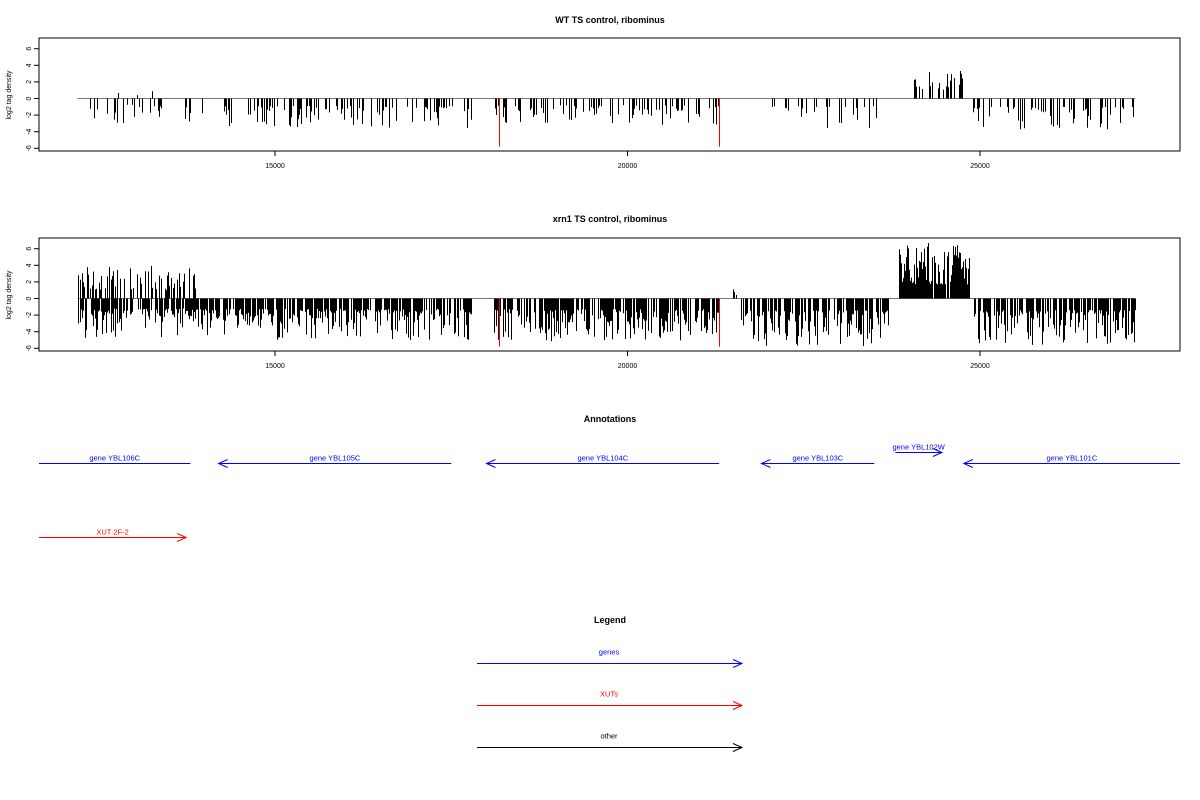  Describe the element at coordinates (609, 652) in the screenshot. I see `legend-label: genes` at that location.